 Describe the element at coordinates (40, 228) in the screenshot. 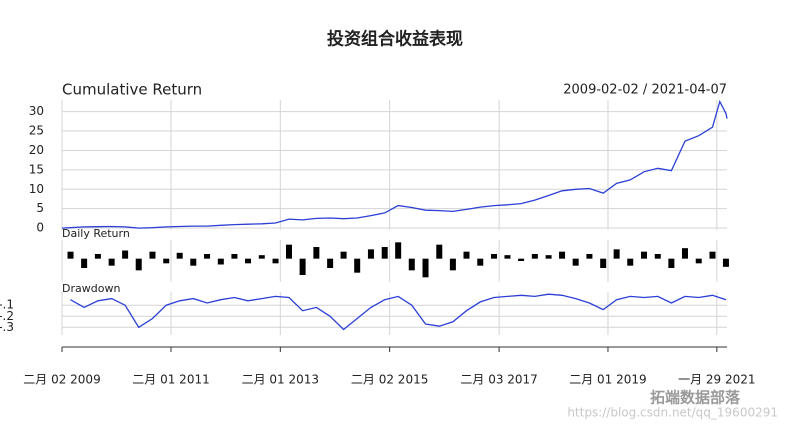

I see `y-tick-label: 0` at that location.